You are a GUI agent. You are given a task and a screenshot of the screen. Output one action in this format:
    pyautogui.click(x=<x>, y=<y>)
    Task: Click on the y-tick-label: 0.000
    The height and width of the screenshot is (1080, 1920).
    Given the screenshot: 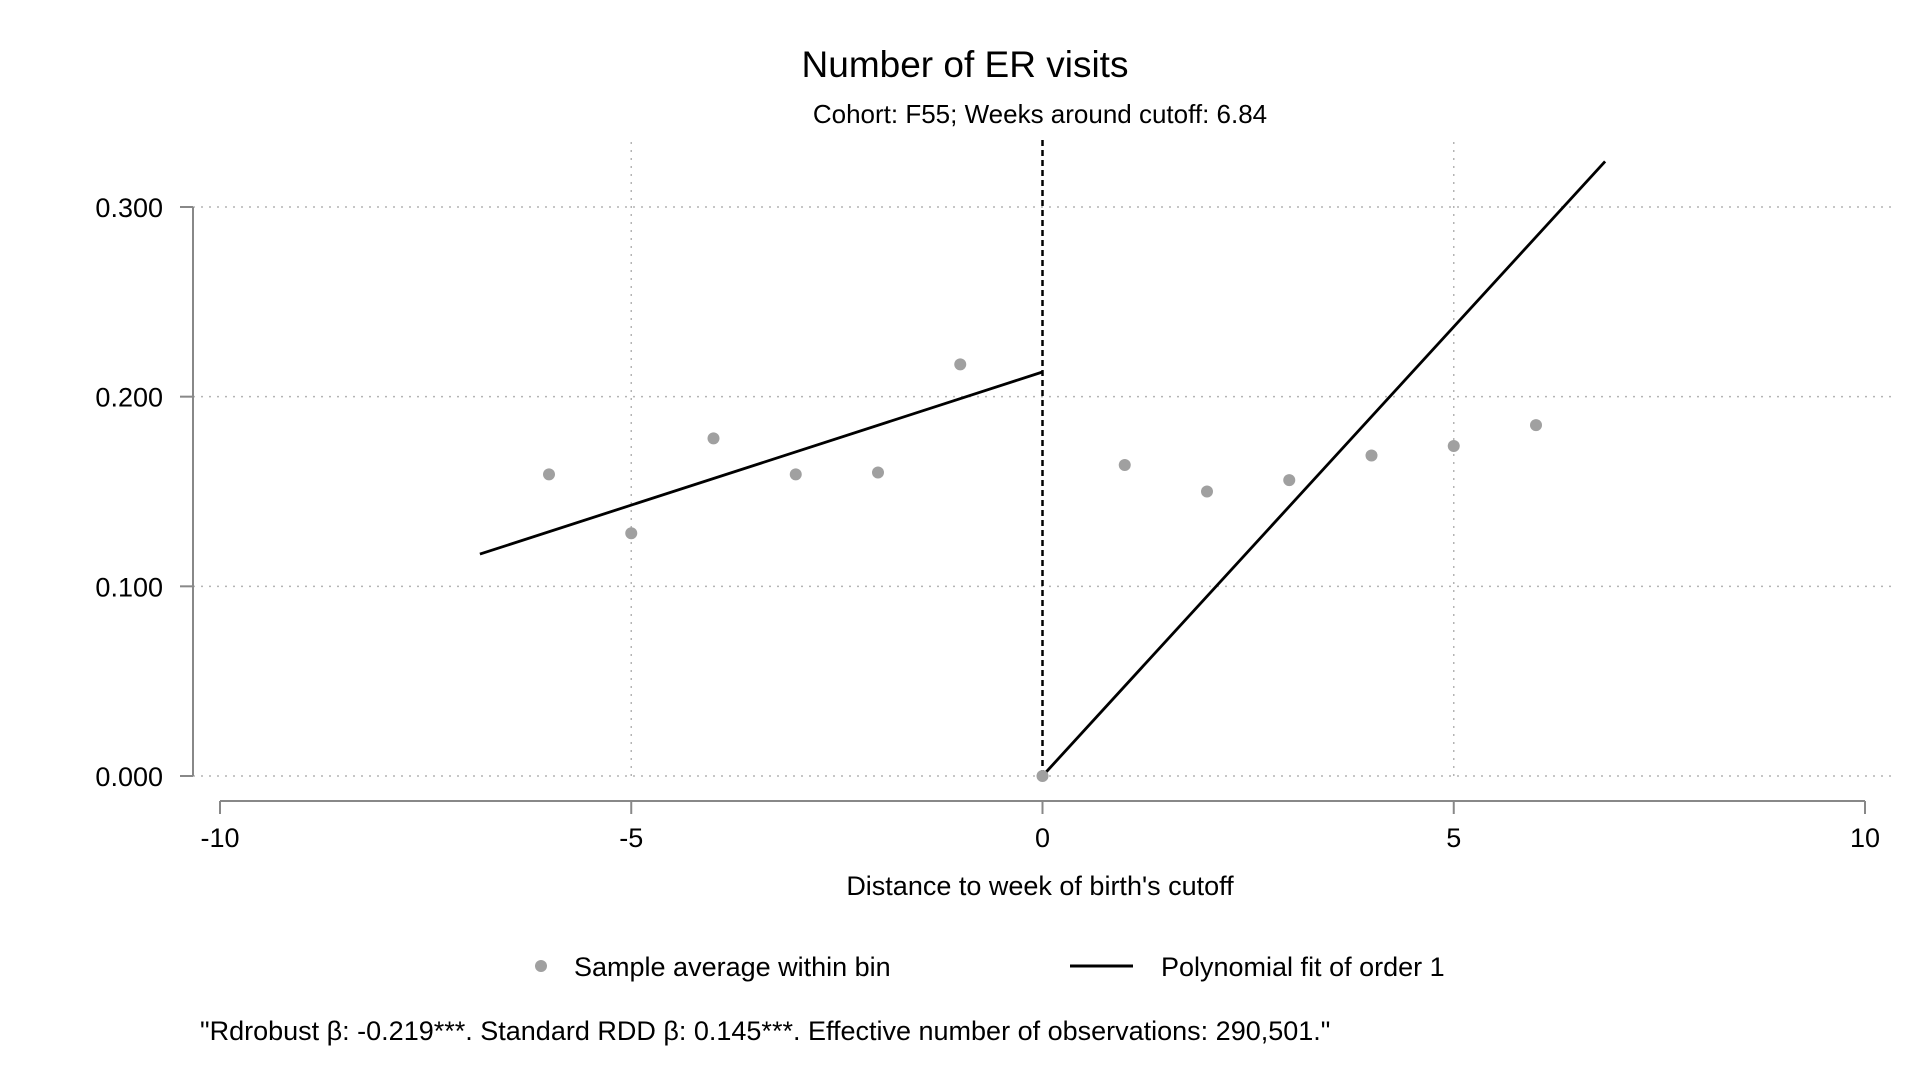 What is the action you would take?
    pyautogui.click(x=129, y=777)
    